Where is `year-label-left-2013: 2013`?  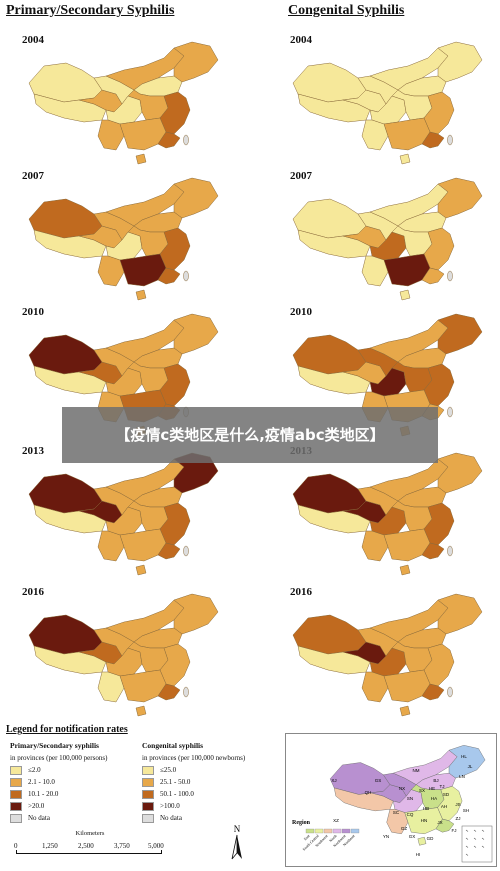
year-label-left-2013: 2013 is located at coordinates (33, 451).